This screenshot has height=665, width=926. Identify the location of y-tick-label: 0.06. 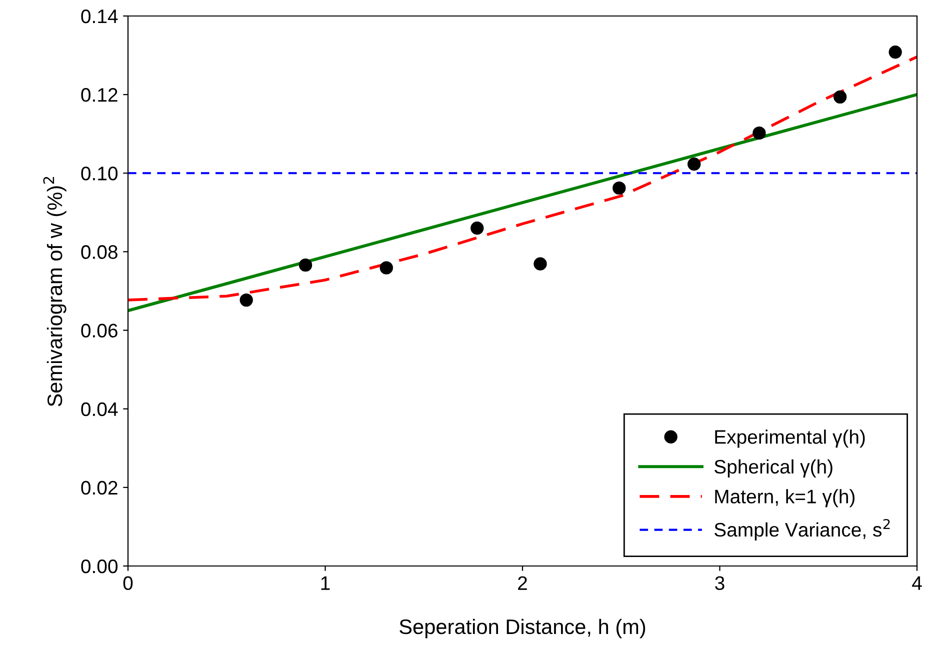
(99, 331).